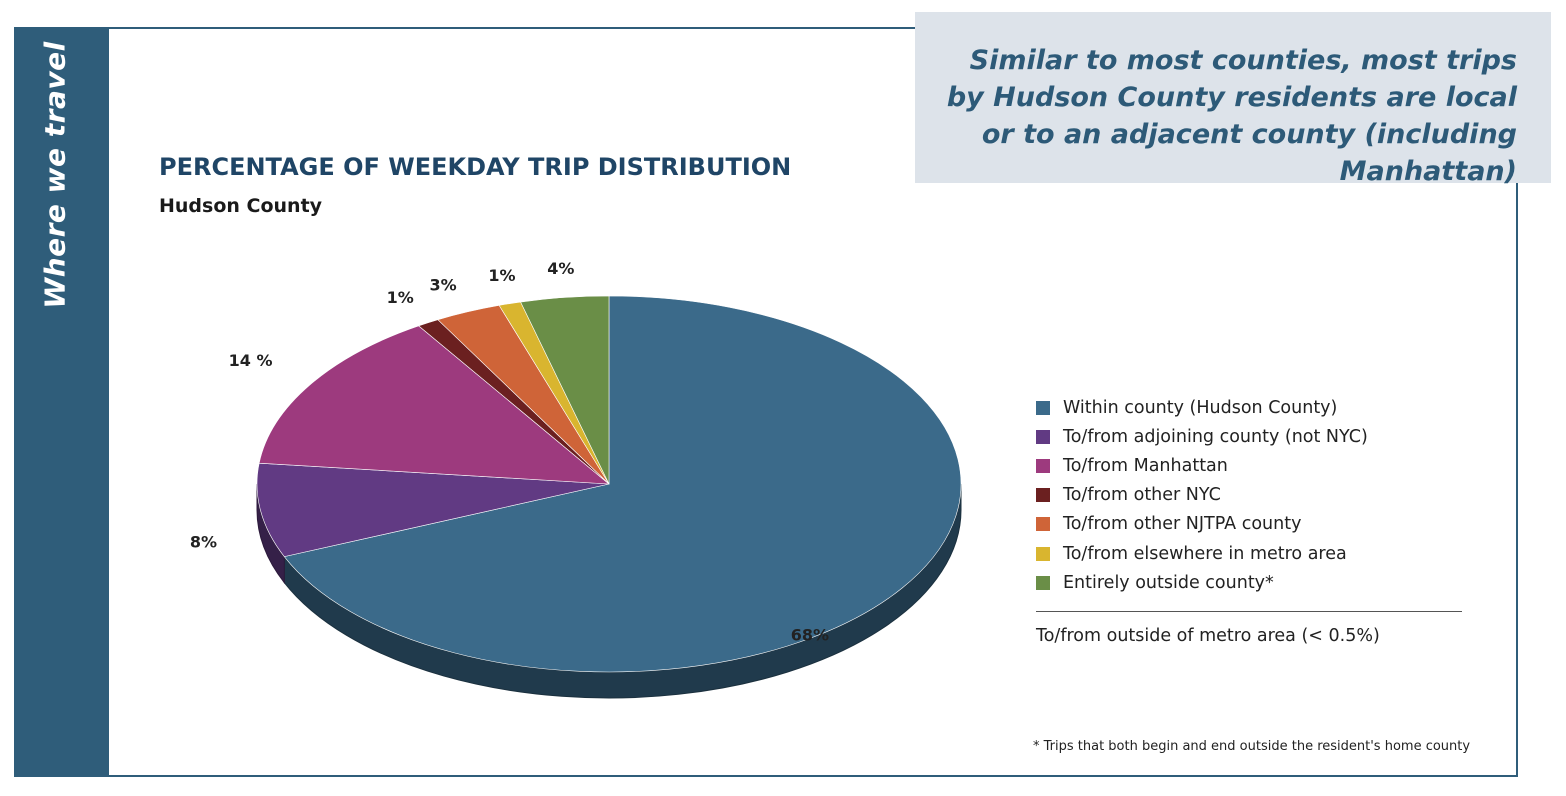 This screenshot has width=1566, height=796. Describe the element at coordinates (1208, 636) in the screenshot. I see `legend-extra-note: To/from outside of metro area (< 0.5%)` at that location.